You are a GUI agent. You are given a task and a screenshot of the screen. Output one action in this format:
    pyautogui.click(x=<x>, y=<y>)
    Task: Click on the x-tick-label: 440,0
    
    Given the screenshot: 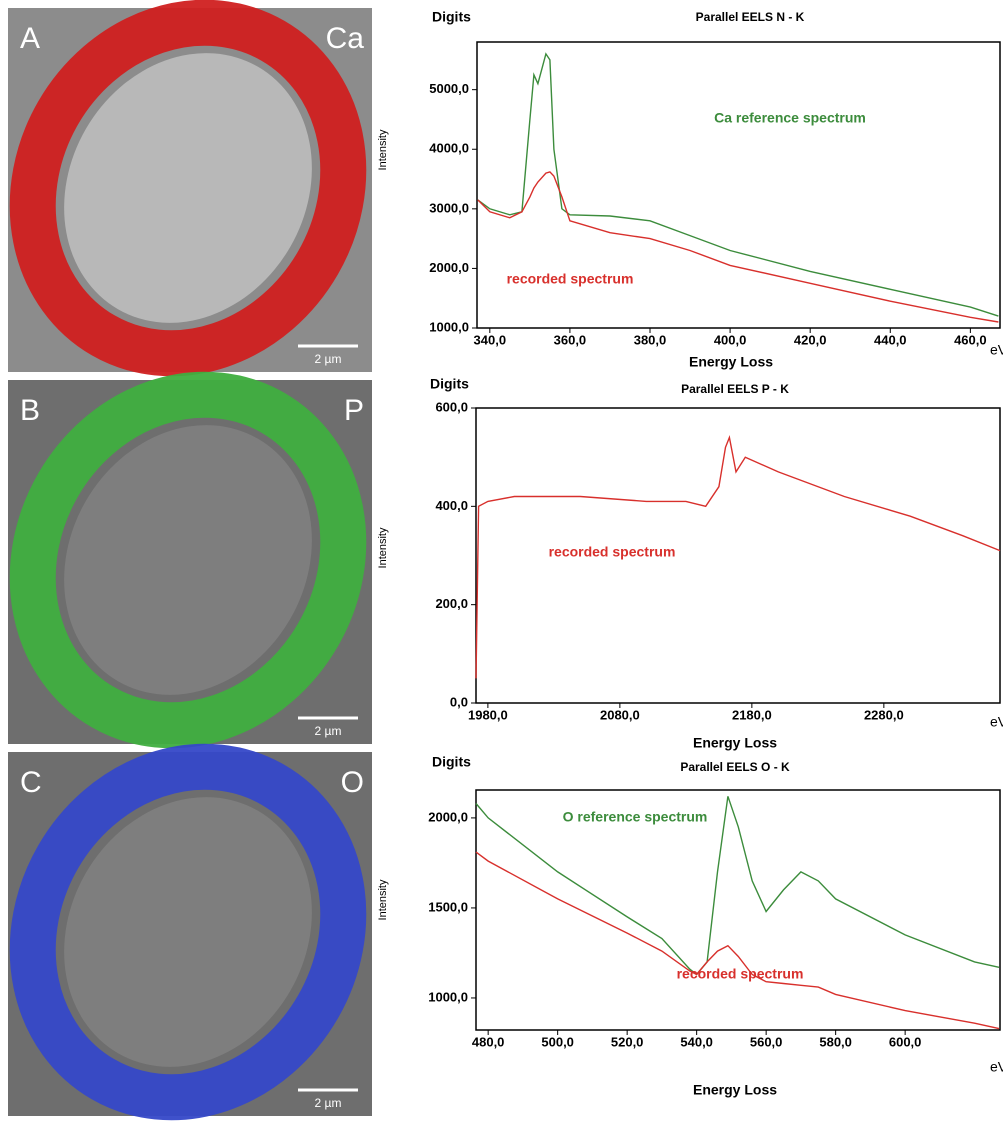 What is the action you would take?
    pyautogui.click(x=890, y=339)
    